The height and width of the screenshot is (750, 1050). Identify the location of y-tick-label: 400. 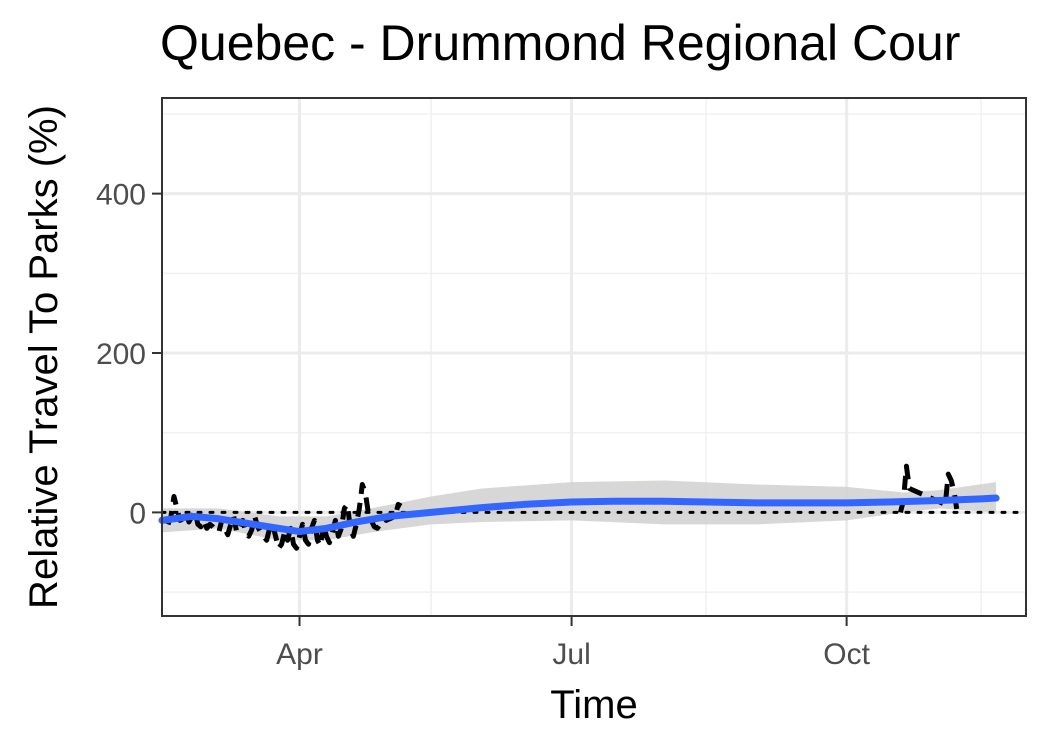
(121, 195).